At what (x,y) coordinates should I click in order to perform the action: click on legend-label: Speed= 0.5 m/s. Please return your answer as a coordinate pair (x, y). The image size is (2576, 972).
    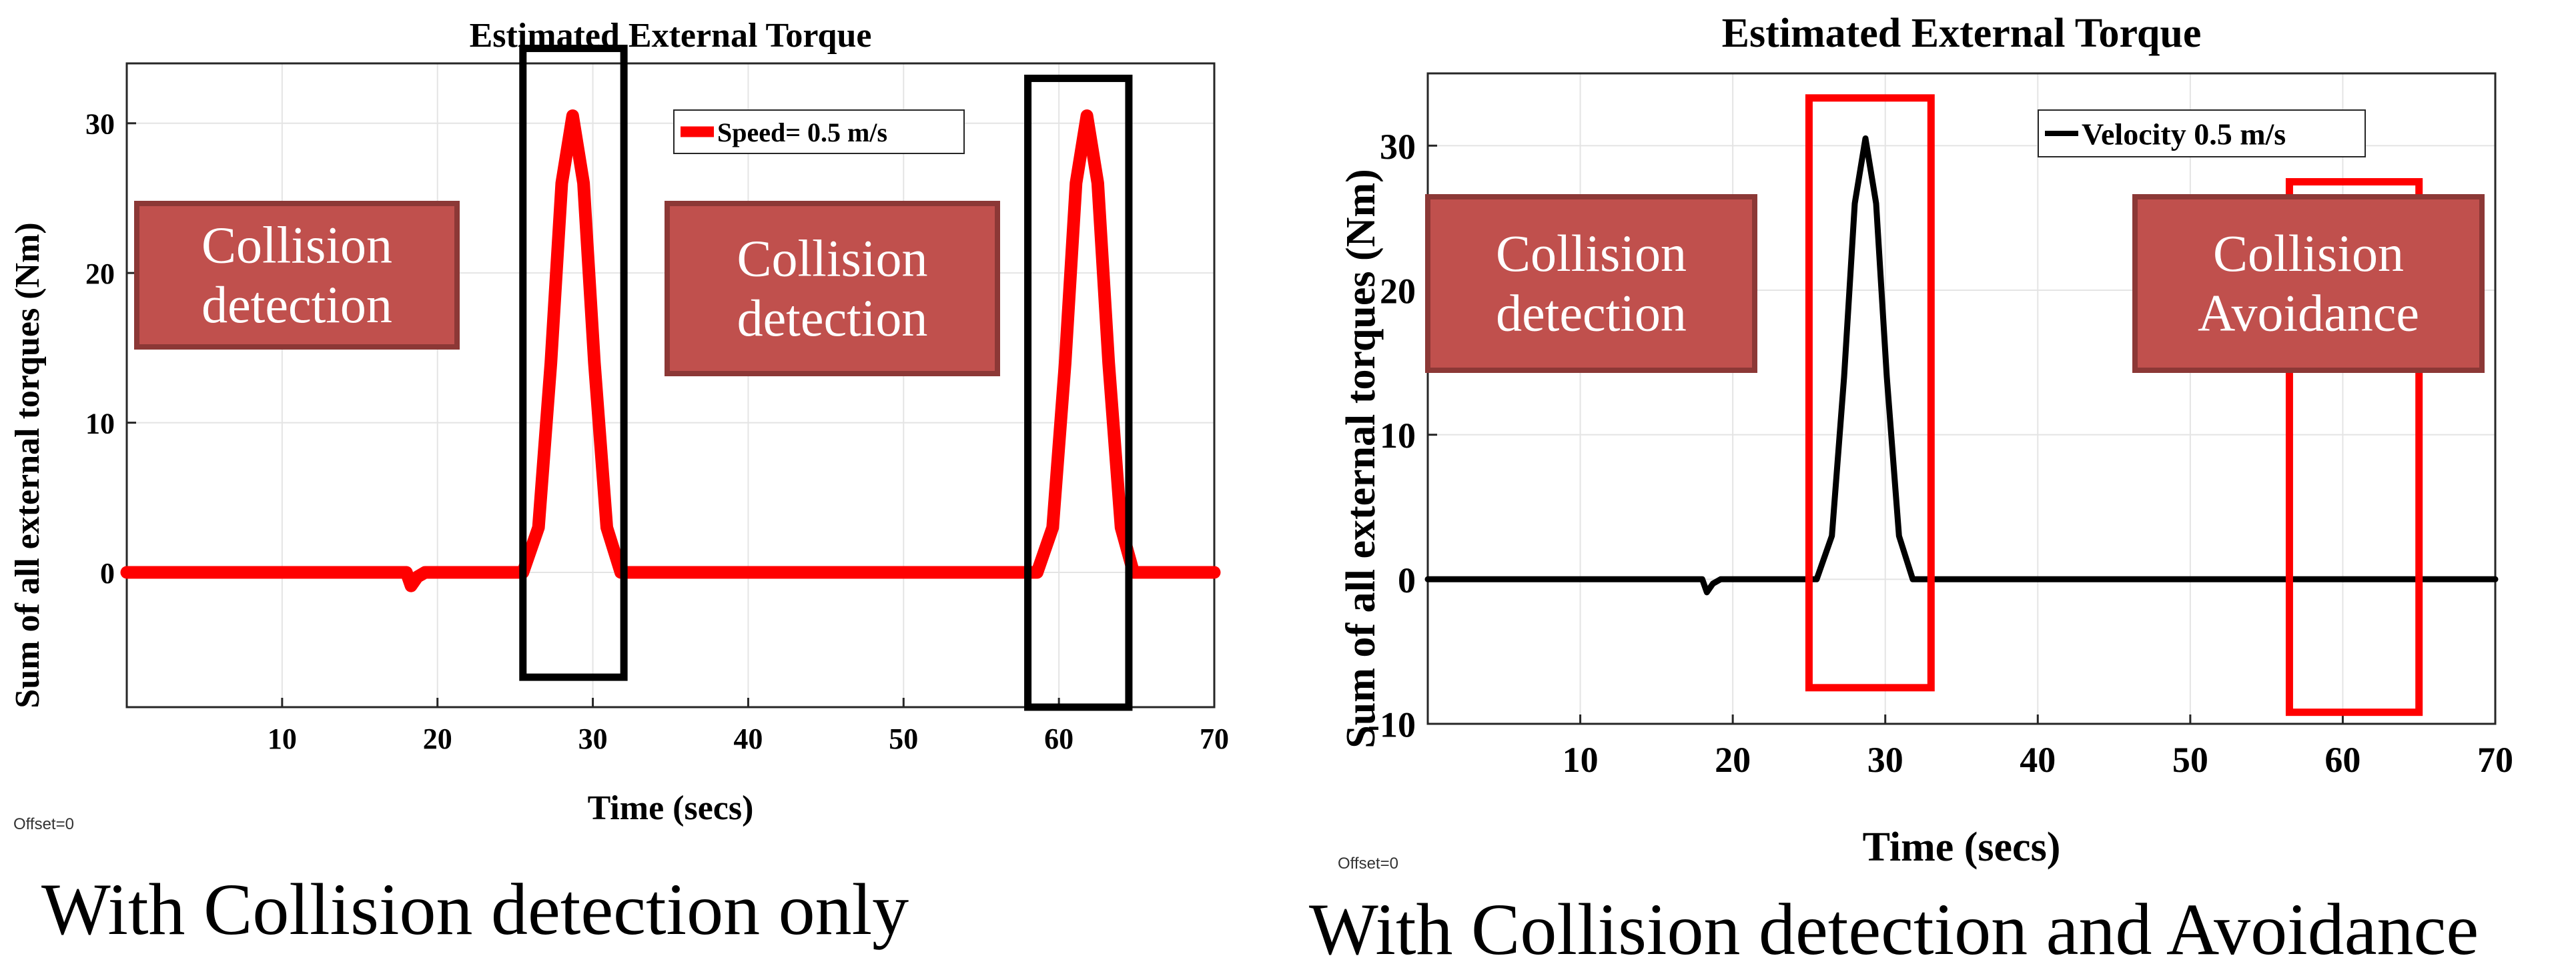
    Looking at the image, I should click on (802, 132).